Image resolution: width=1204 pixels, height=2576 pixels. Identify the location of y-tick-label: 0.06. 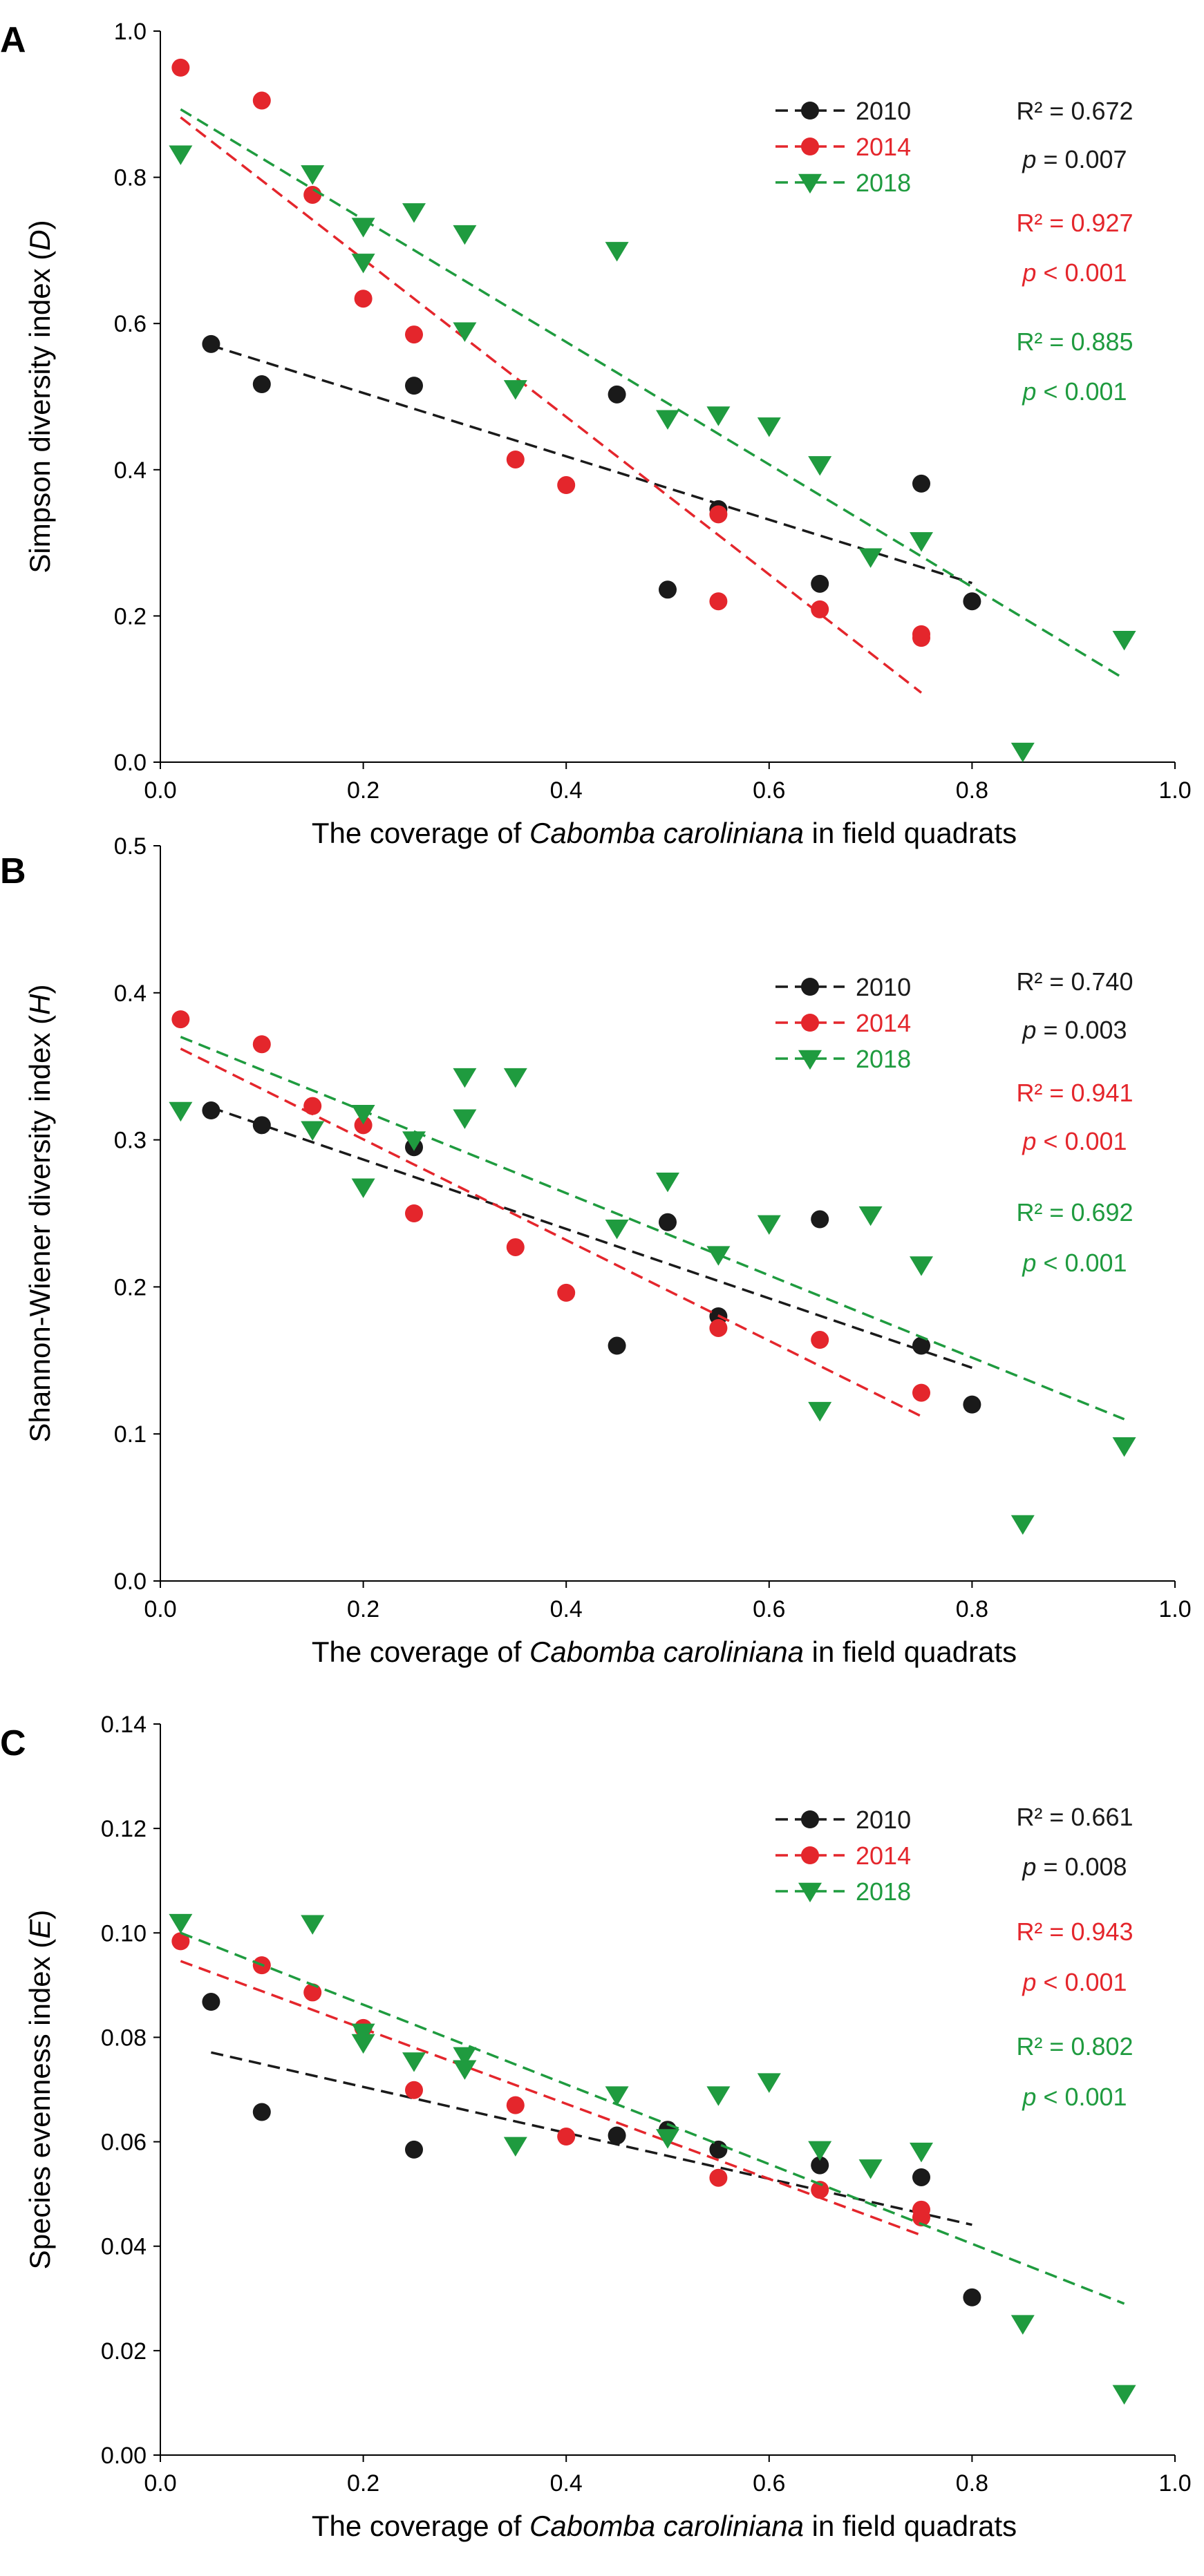
(124, 2143).